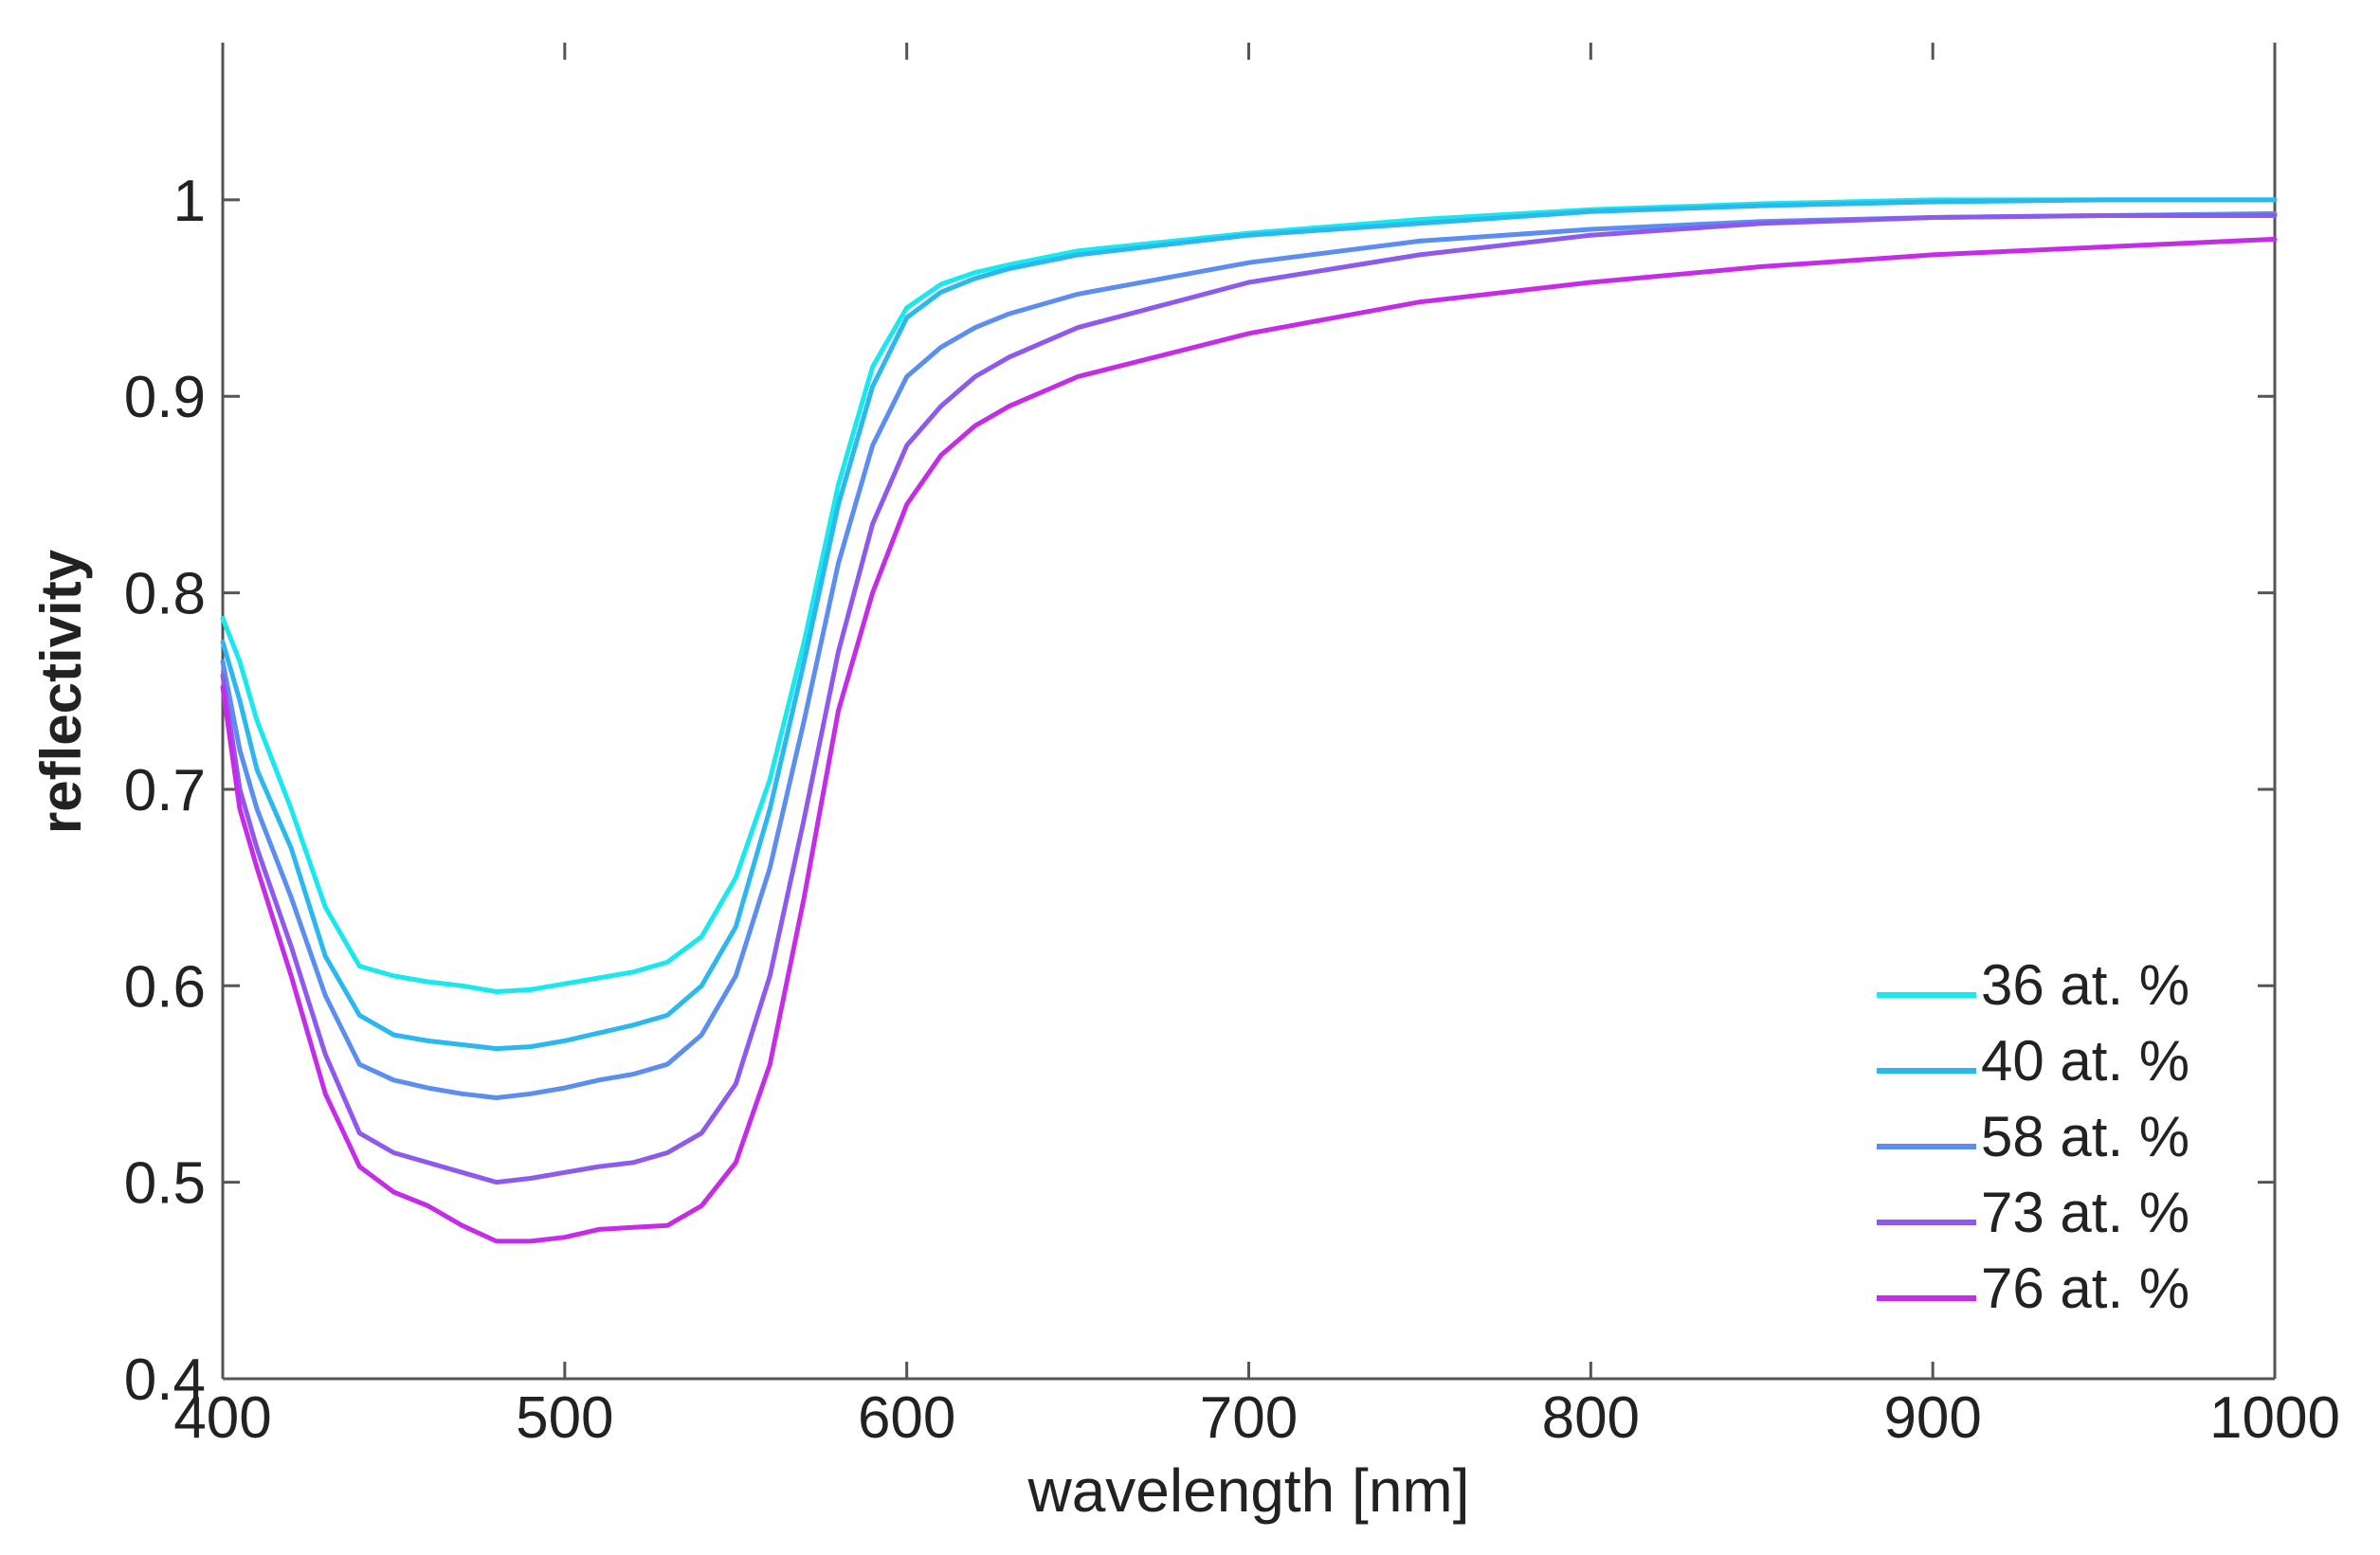 The height and width of the screenshot is (1555, 2380). I want to click on legend: 36 at. % 40 at. % 58 at. % 73 at. % 76 at. %, so click(2033, 1136).